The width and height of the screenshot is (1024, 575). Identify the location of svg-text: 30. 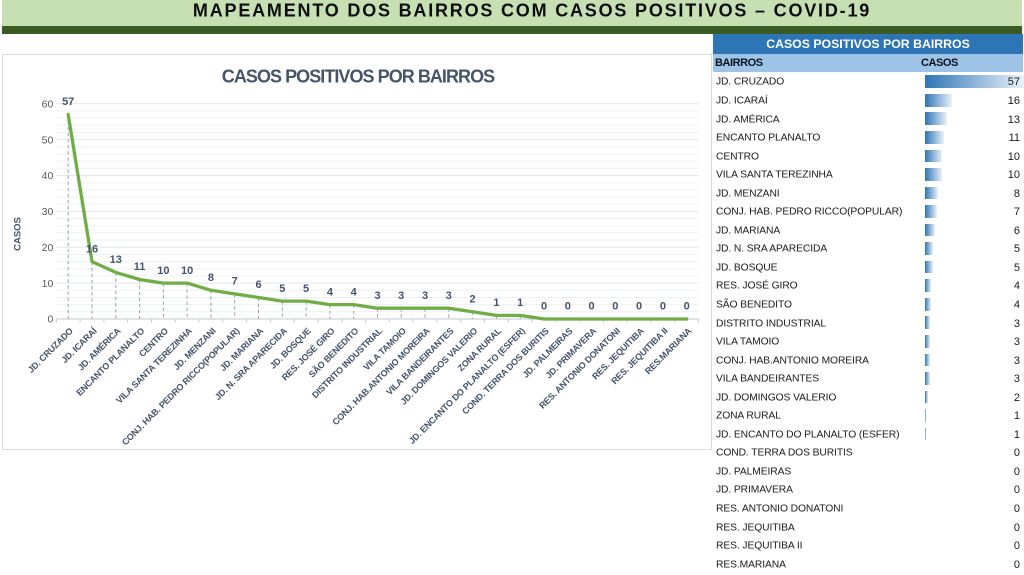
(48, 212).